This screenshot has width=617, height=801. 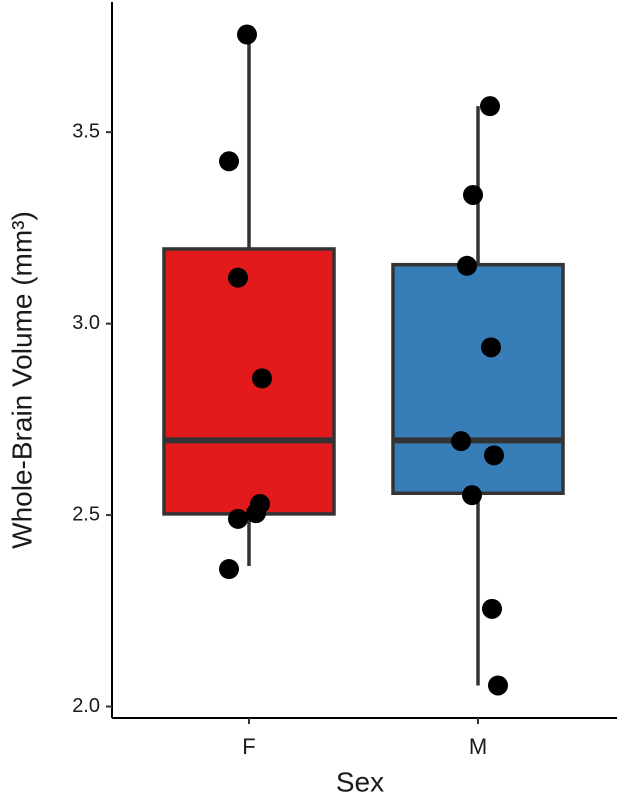 I want to click on x-tick-label: M, so click(x=478, y=746).